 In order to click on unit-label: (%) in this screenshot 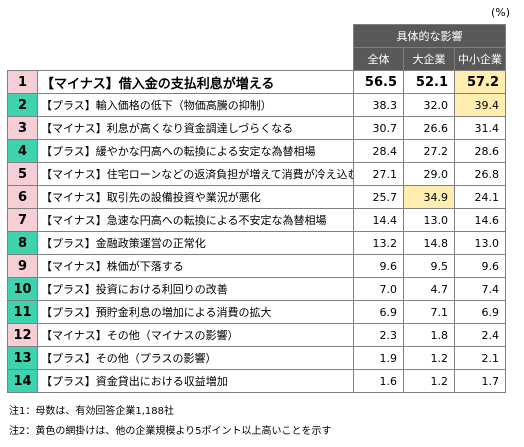, I will do `click(500, 12)`.